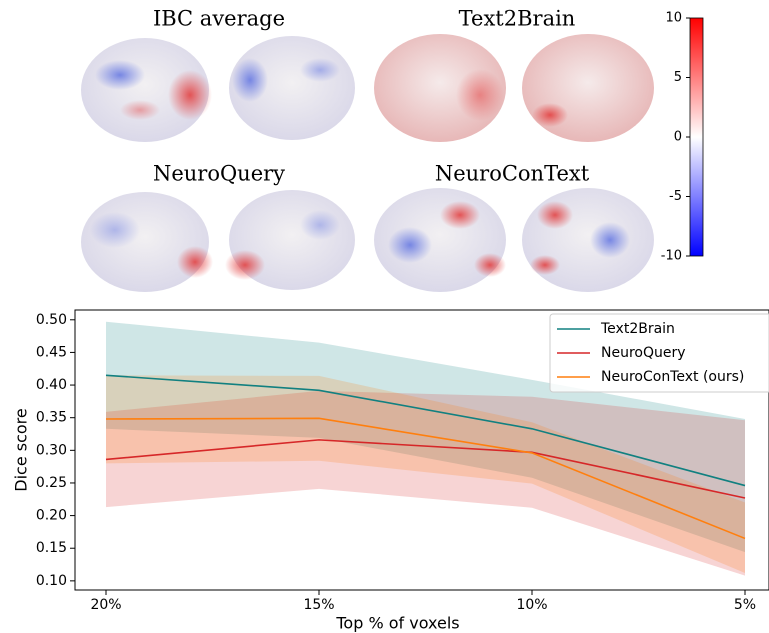  I want to click on x-tick-label: 15%, so click(318, 605).